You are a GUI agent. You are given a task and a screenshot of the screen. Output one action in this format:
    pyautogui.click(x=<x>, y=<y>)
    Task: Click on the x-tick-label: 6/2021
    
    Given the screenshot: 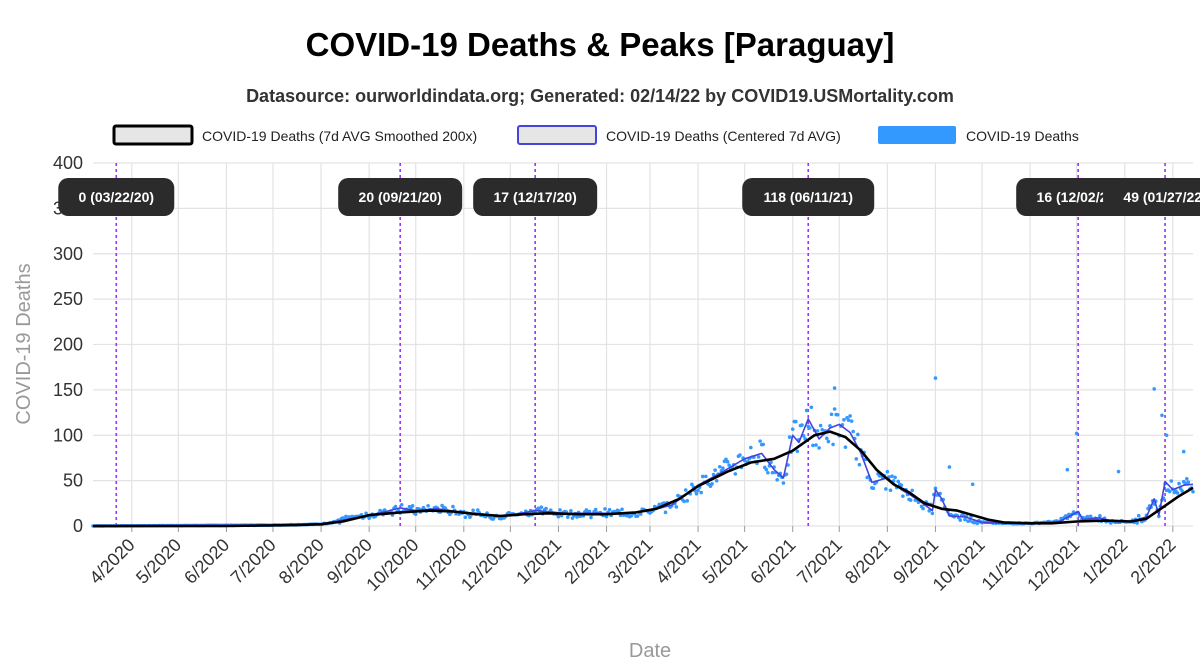 What is the action you would take?
    pyautogui.click(x=772, y=561)
    